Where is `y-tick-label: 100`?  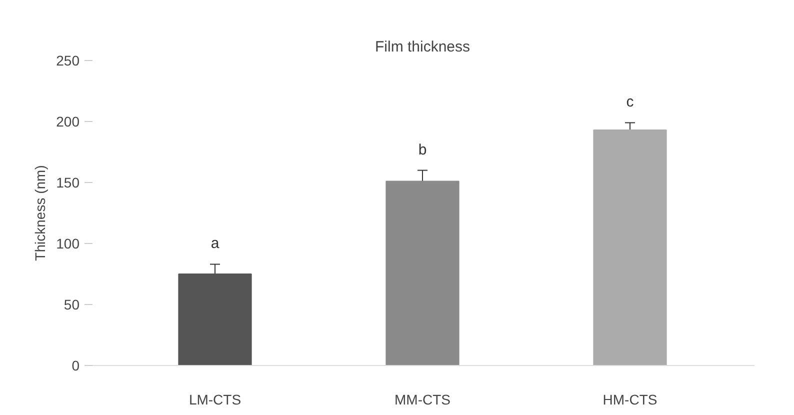
y-tick-label: 100 is located at coordinates (68, 244).